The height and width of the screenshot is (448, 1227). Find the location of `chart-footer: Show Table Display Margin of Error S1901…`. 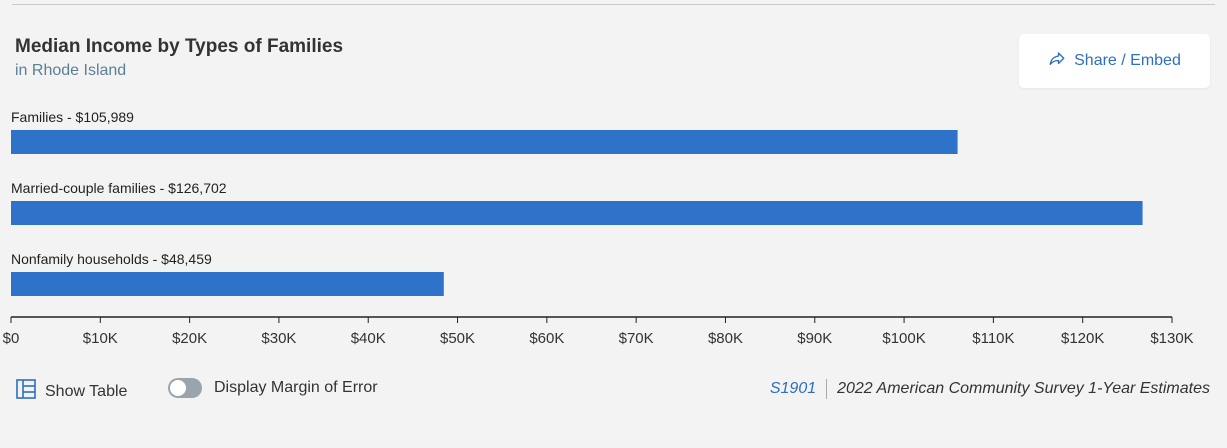

chart-footer: Show Table Display Margin of Error S1901… is located at coordinates (613, 389).